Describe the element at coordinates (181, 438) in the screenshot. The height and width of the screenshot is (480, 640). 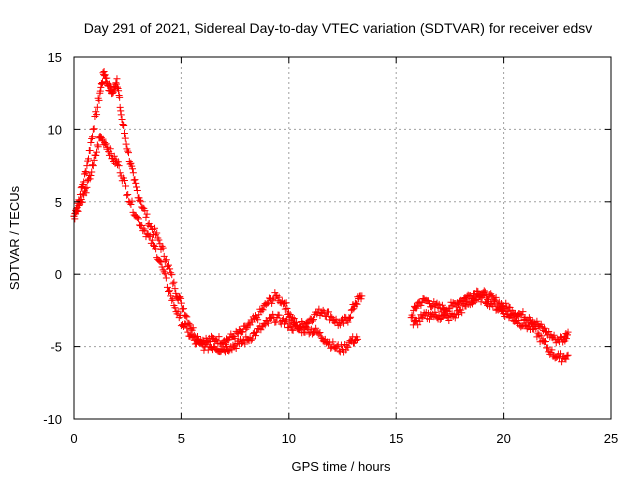
I see `x-tick-label: 5` at that location.